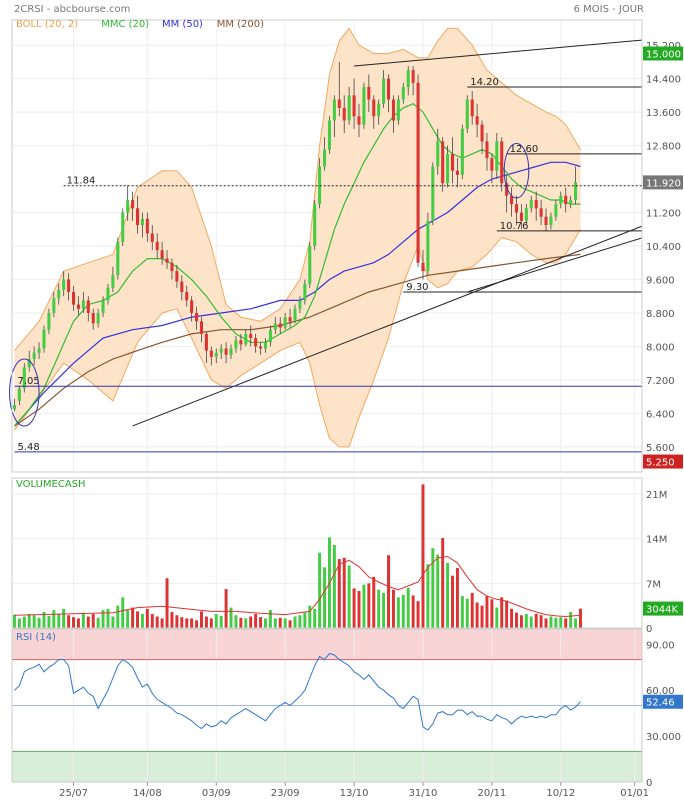 The image size is (684, 800). Describe the element at coordinates (609, 9) in the screenshot. I see `period-label: 6 MOIS - JOUR` at that location.